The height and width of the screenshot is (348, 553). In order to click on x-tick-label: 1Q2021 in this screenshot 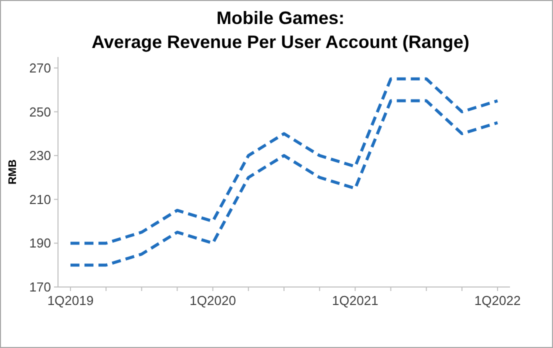, I will do `click(355, 300)`.